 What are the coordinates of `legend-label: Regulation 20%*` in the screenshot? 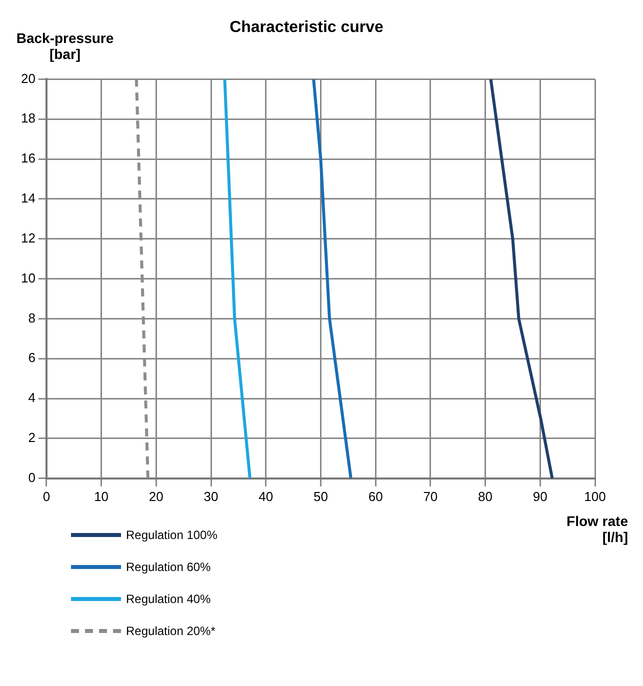 It's located at (171, 631).